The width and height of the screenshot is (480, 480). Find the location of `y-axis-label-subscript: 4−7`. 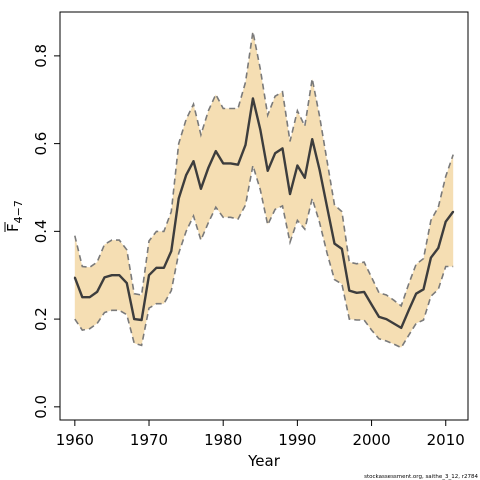

y-axis-label-subscript: 4−7 is located at coordinates (18, 211).